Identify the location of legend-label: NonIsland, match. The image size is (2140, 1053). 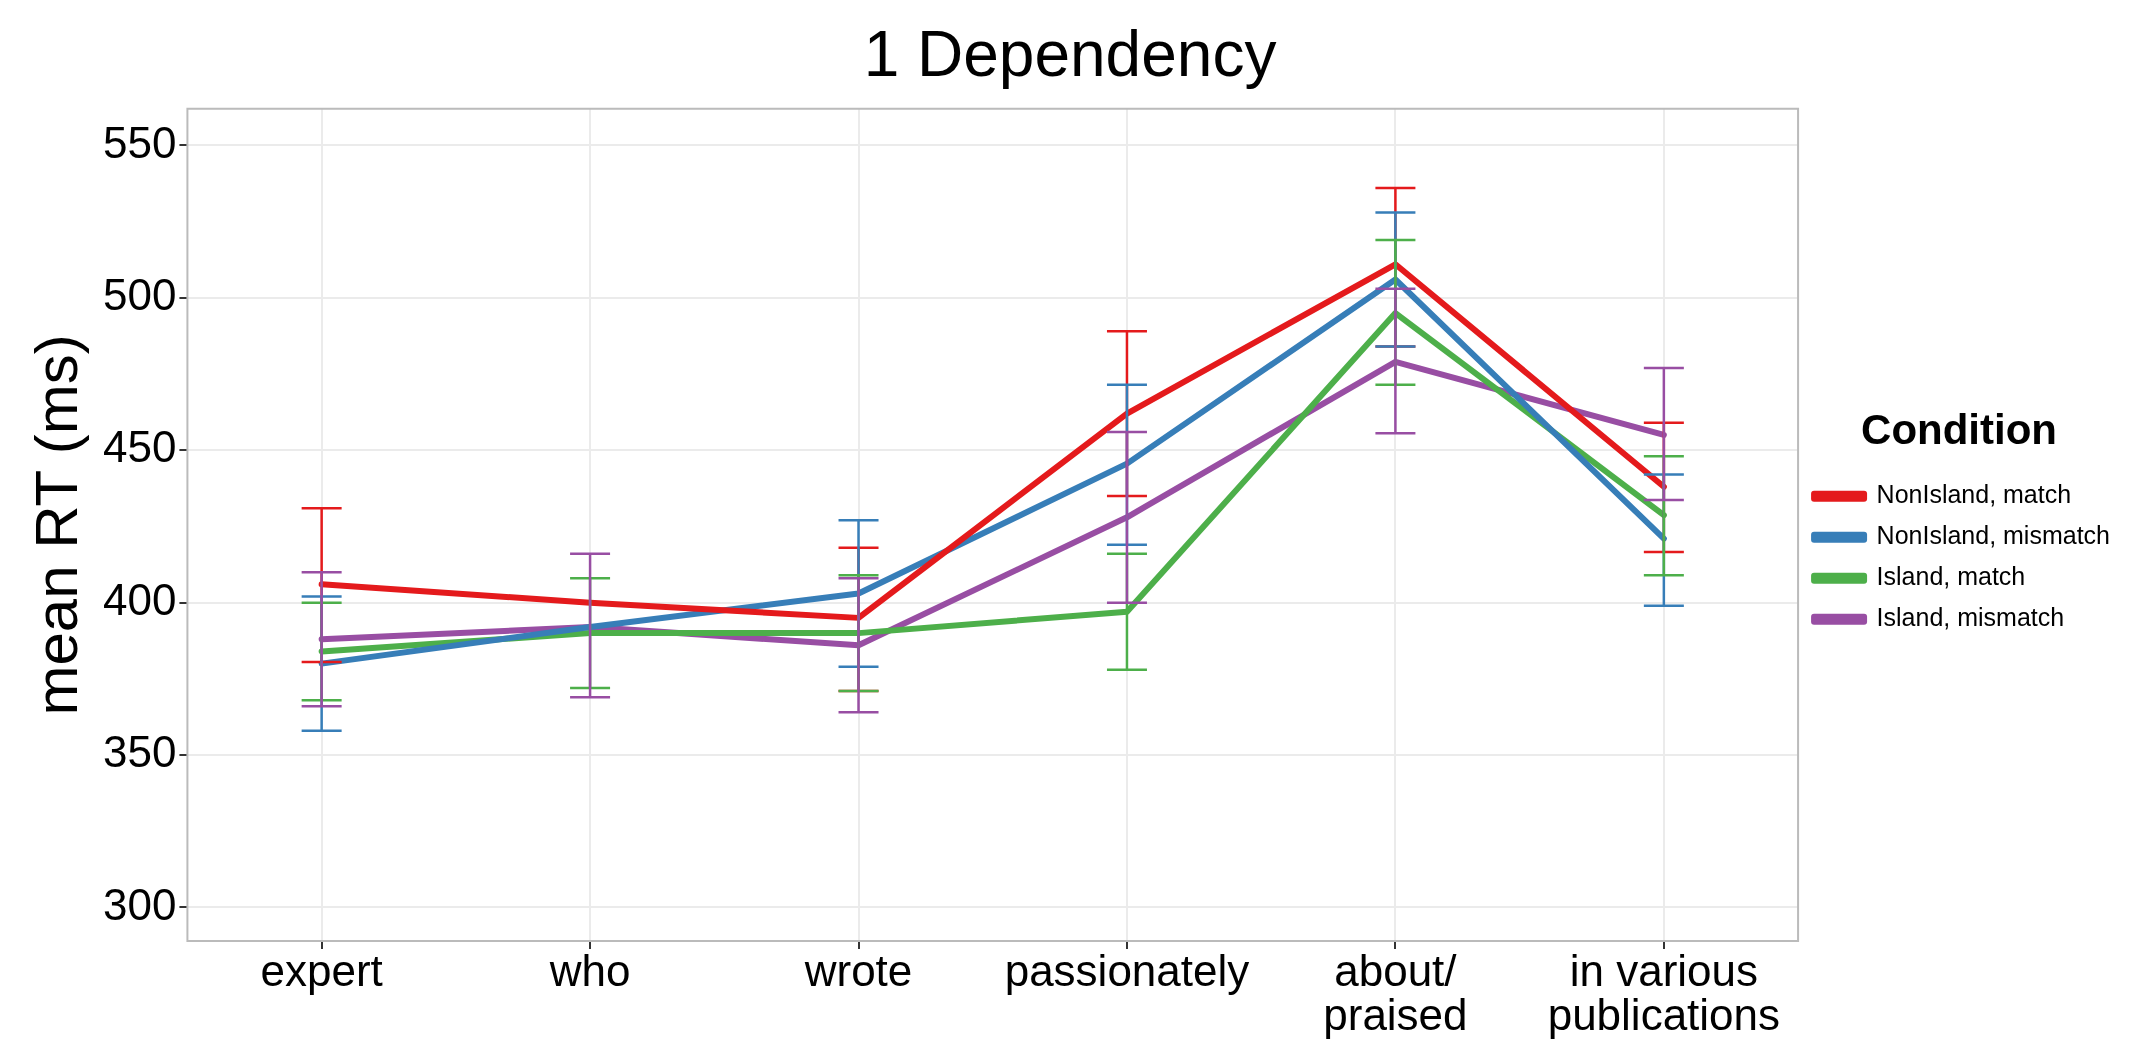
(1974, 494).